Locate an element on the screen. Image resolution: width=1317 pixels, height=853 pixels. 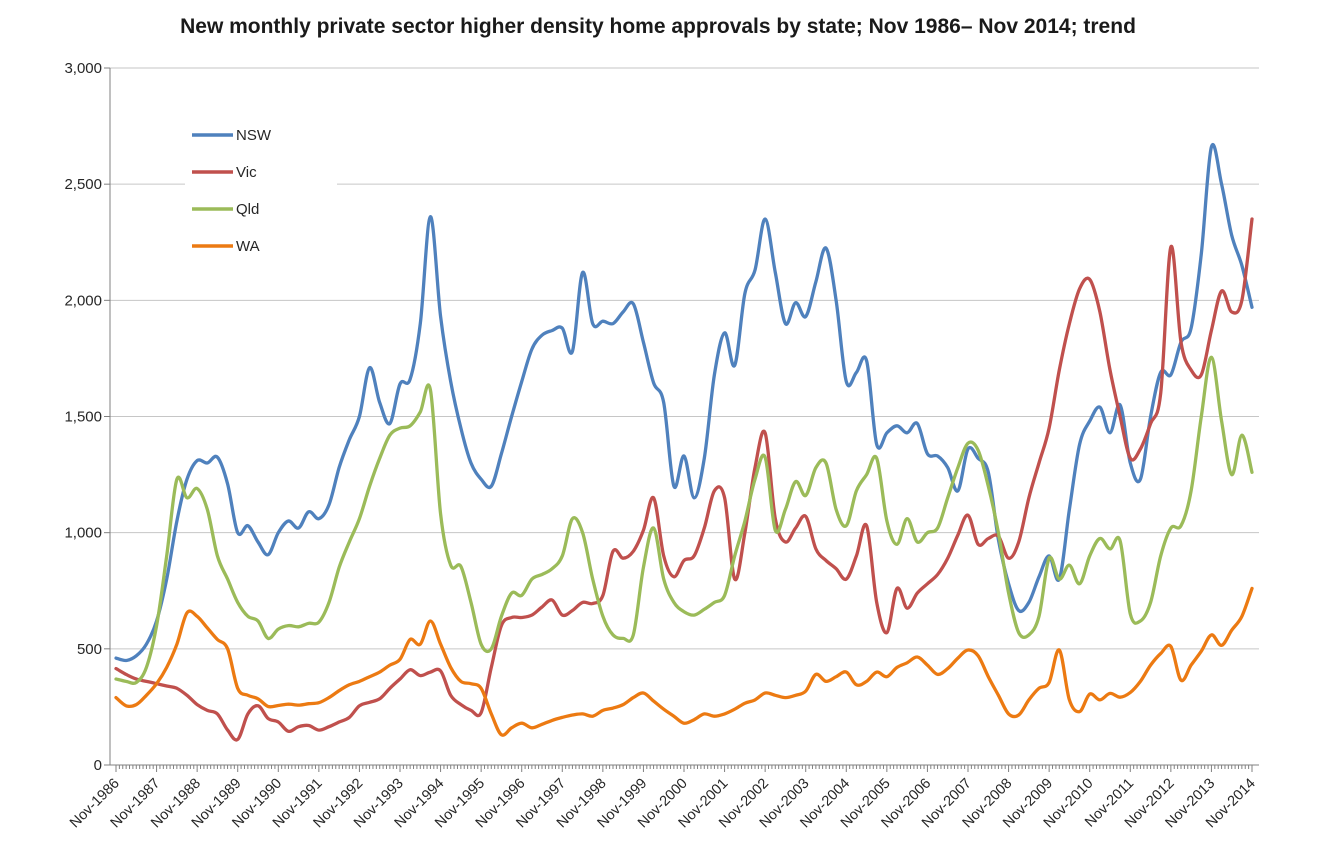
y-axis-label: 500 is located at coordinates (89, 649).